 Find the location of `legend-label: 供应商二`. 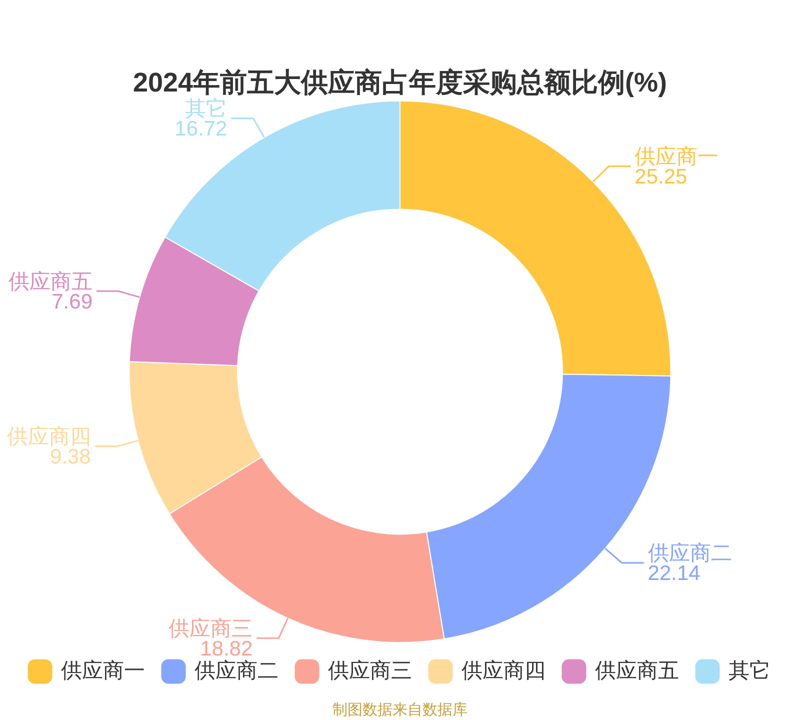

legend-label: 供应商二 is located at coordinates (236, 670).